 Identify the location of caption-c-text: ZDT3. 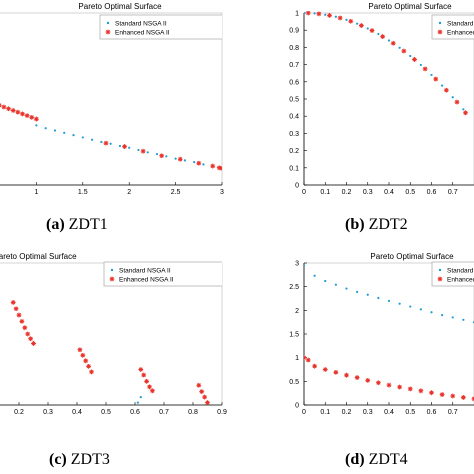
(90, 459).